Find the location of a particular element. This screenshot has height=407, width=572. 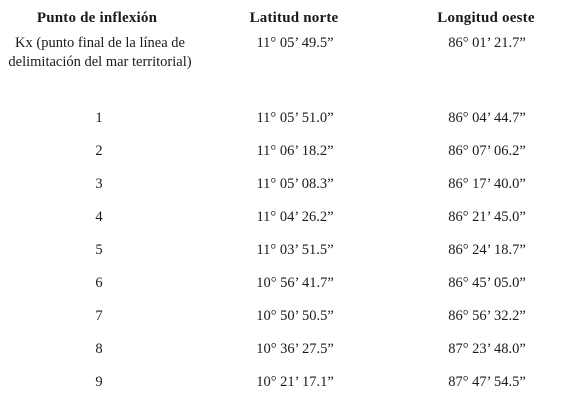

cell-longitude: 86° 56’ 32.2” is located at coordinates (487, 316).